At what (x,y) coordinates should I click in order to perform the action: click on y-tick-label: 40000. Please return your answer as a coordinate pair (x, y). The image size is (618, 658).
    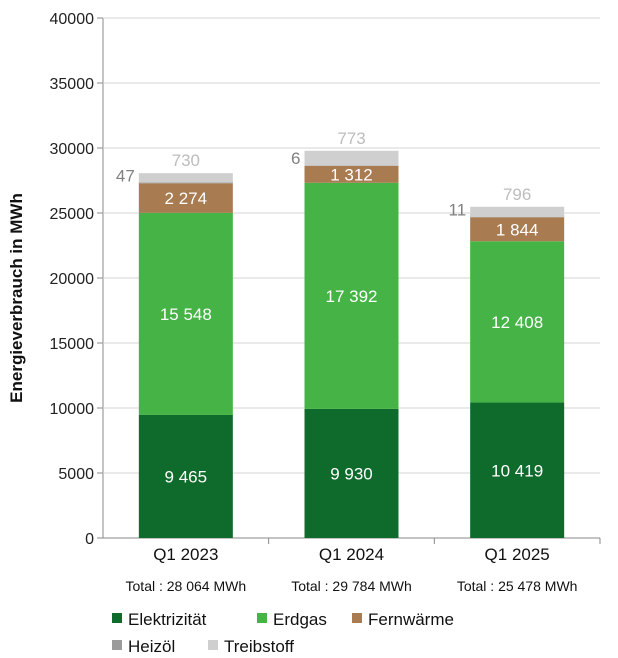
    Looking at the image, I should click on (72, 19).